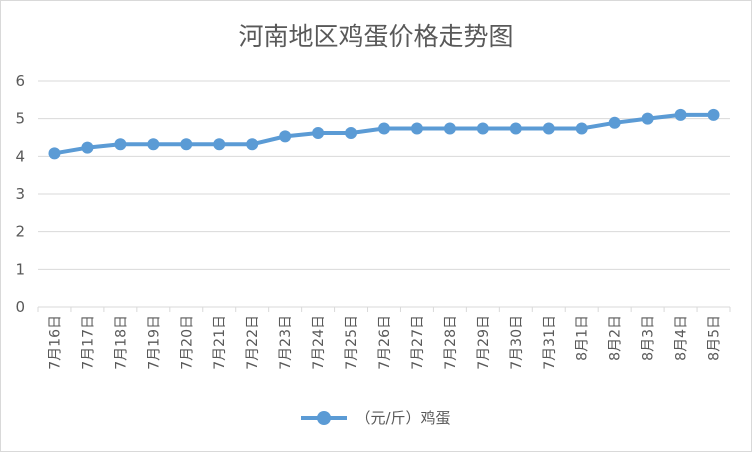 This screenshot has height=452, width=752. I want to click on legend-marker-icon, so click(324, 417).